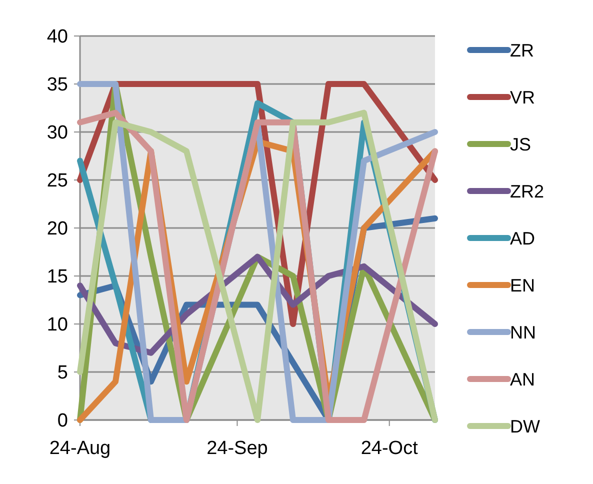  What do you see at coordinates (523, 332) in the screenshot?
I see `legend-label: NN` at bounding box center [523, 332].